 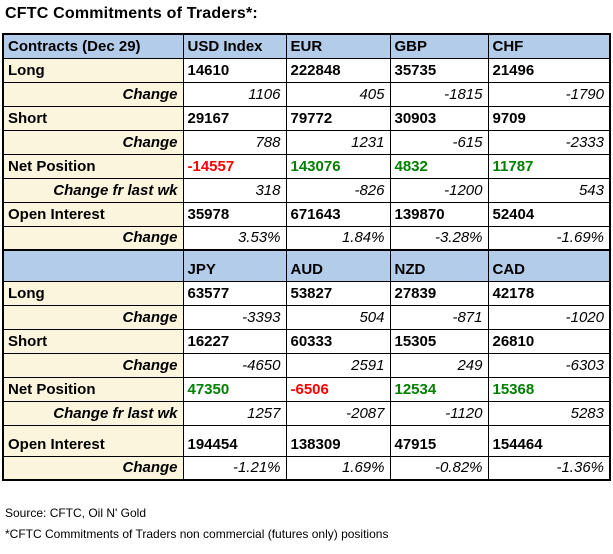 I want to click on cell-value: 504, so click(x=338, y=317).